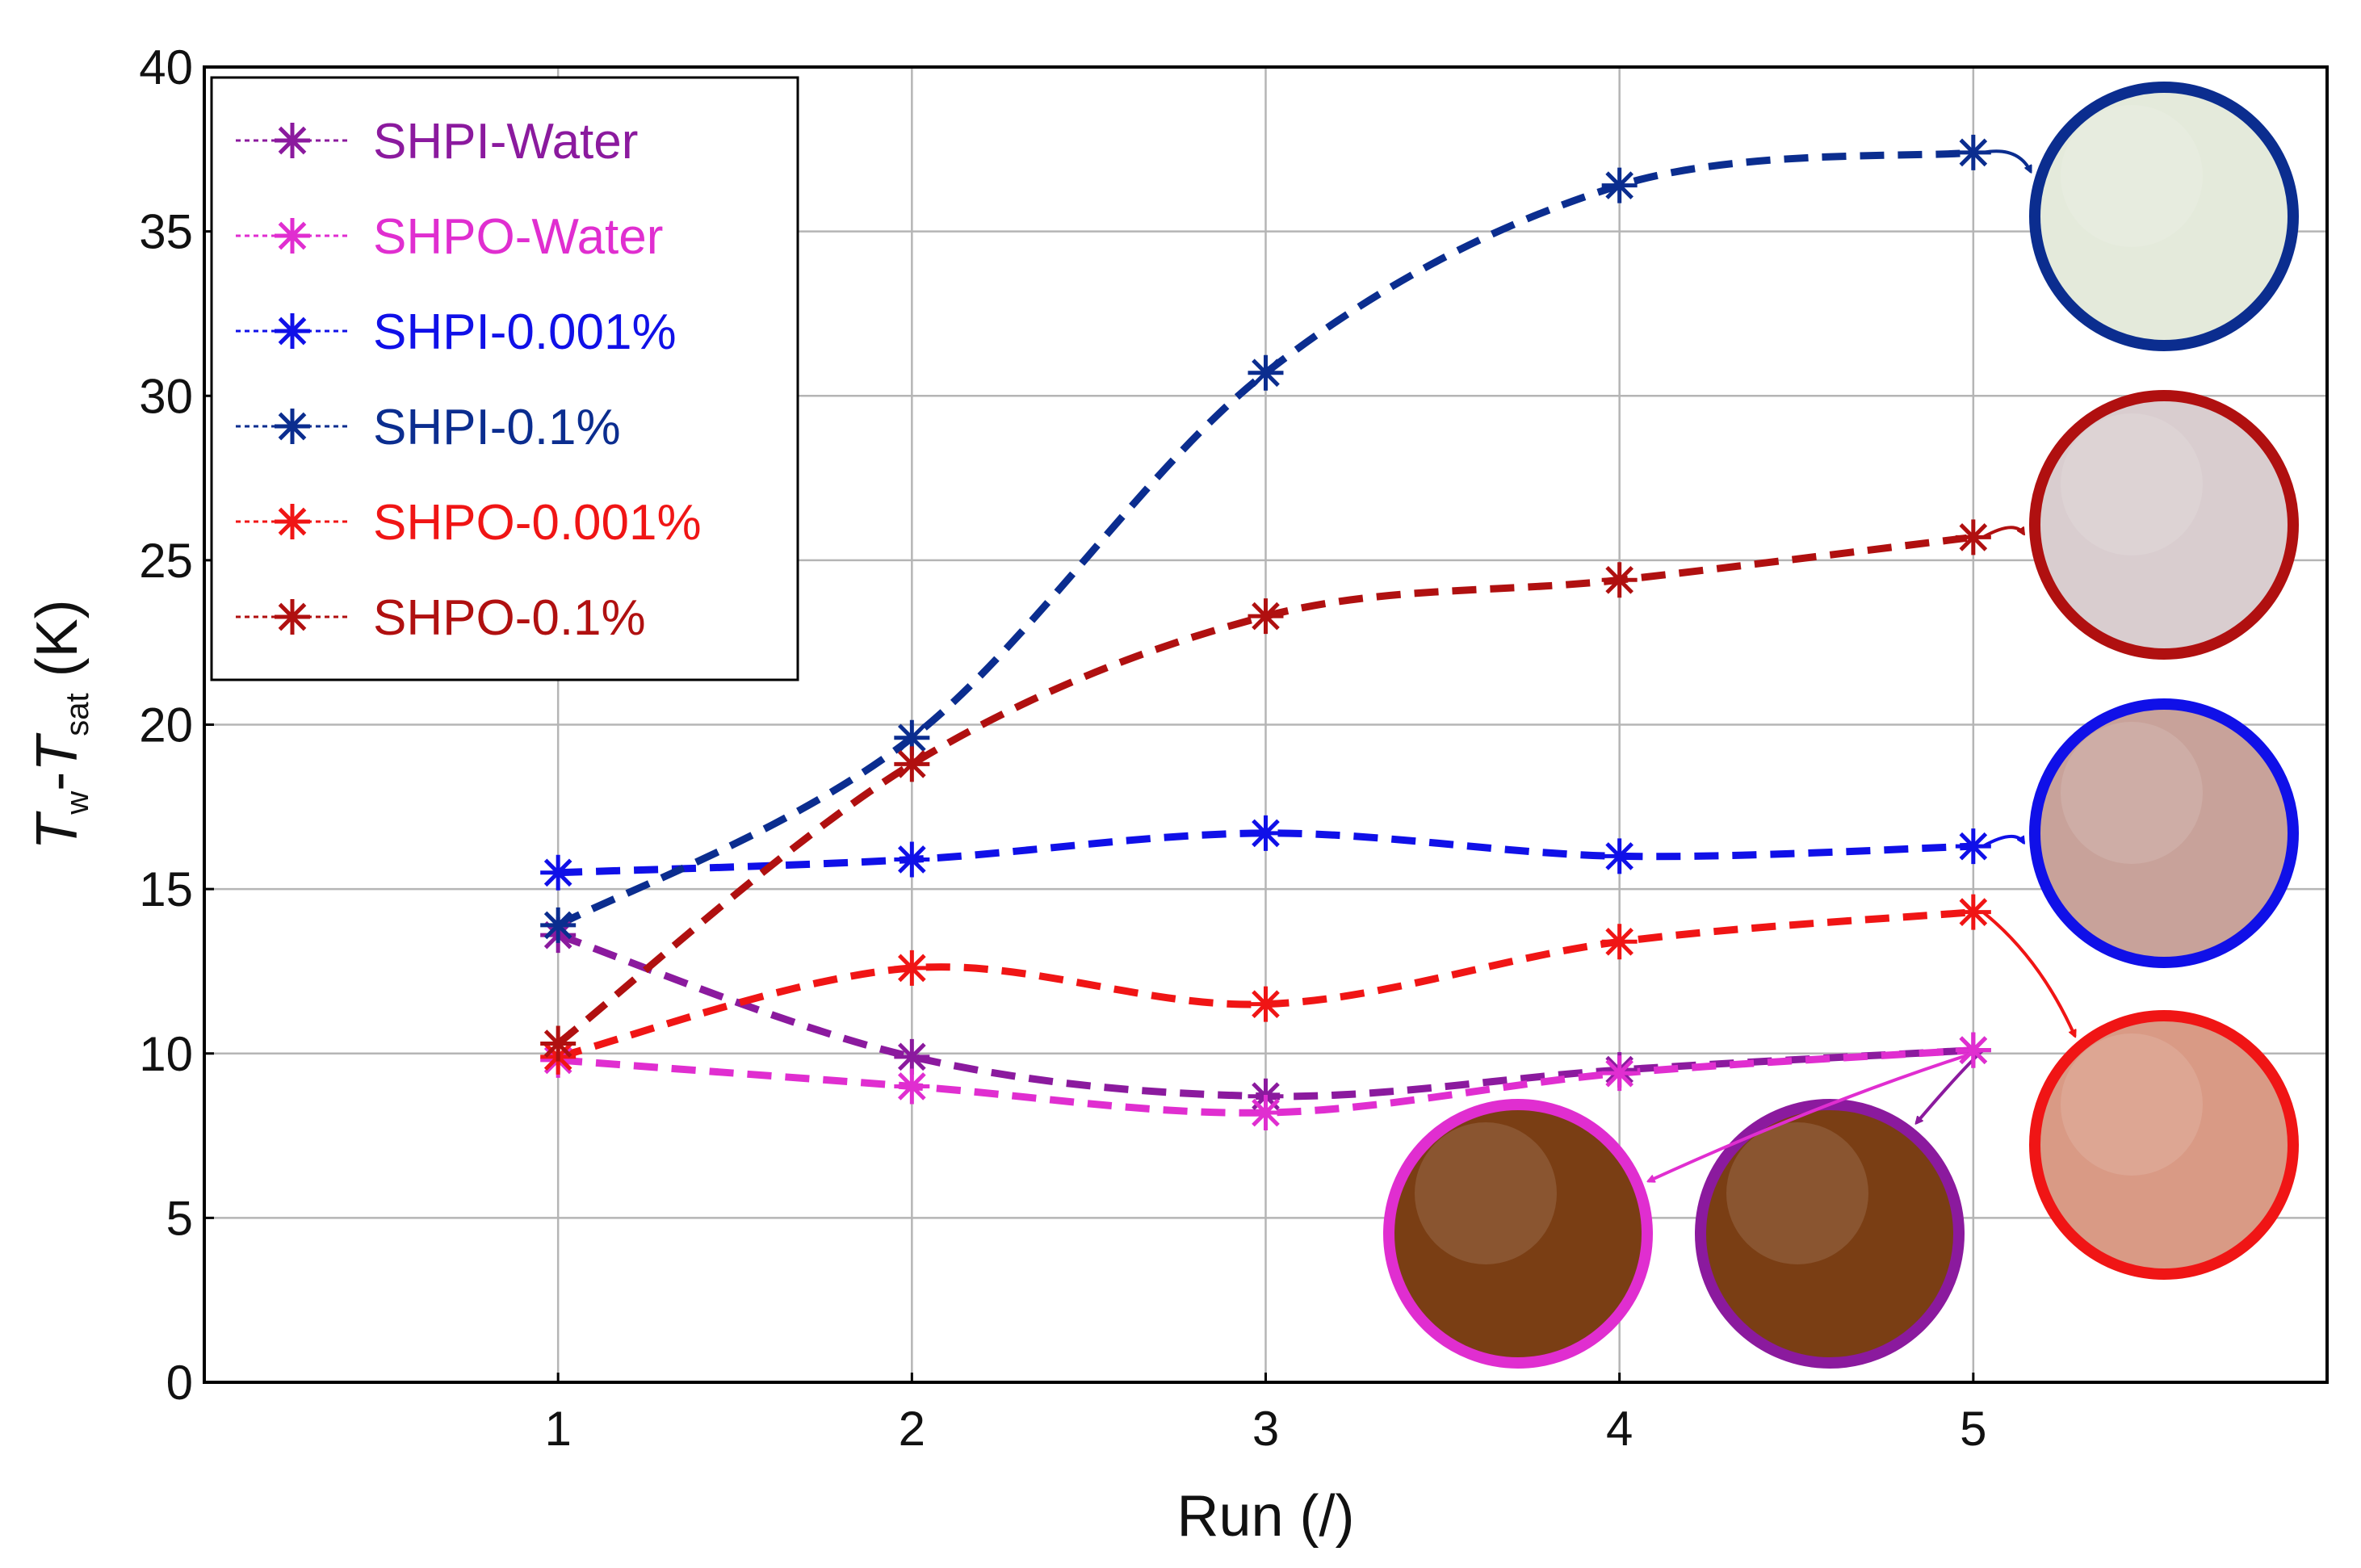  I want to click on marker-shpo-0-1-run-2-stroke, so click(912, 764).